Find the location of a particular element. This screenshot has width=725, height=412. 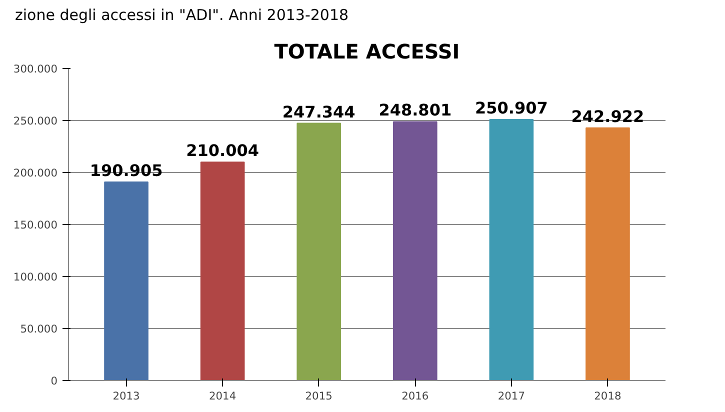

data-label: 250.907 is located at coordinates (511, 108).